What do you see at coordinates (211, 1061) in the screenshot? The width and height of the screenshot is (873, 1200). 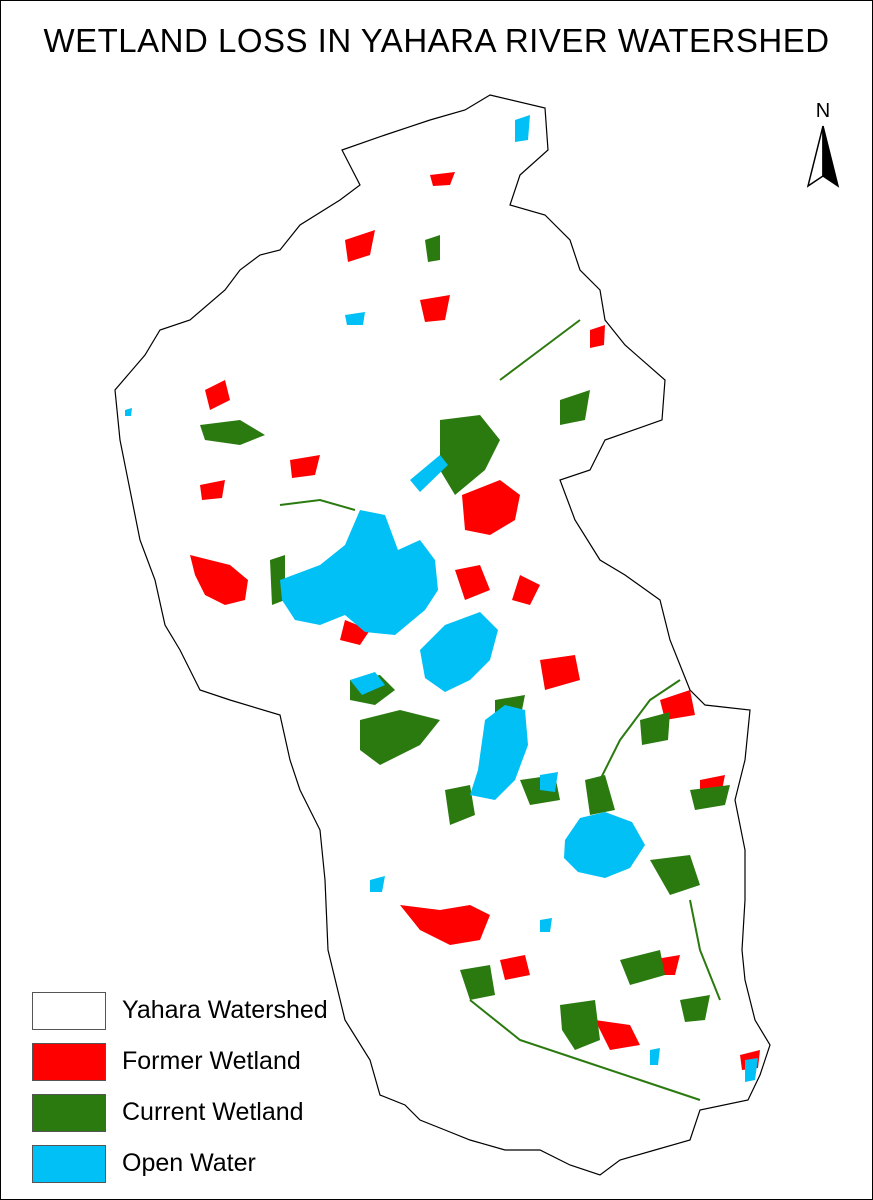 I see `legend-label-former-wetland: Former Wetland` at bounding box center [211, 1061].